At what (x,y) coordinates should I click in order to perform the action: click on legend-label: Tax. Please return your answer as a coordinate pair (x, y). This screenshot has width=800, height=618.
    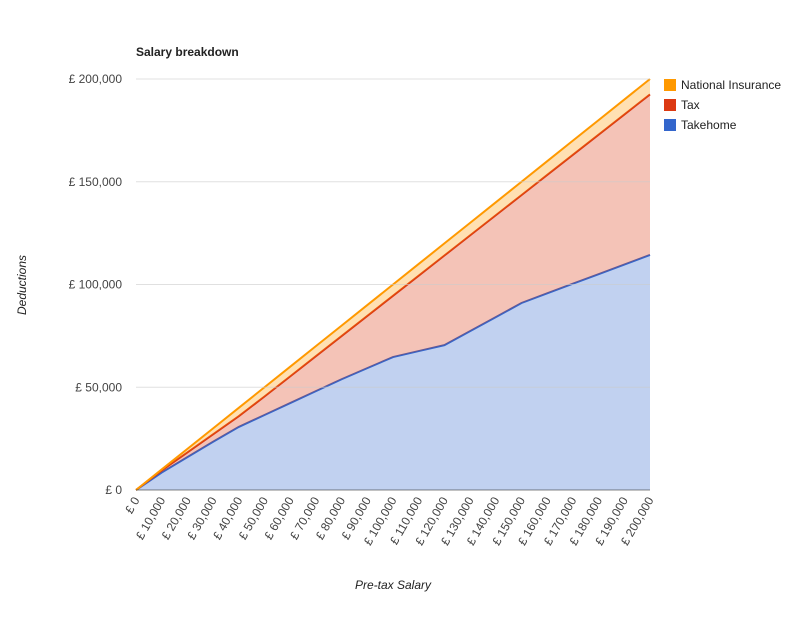
    Looking at the image, I should click on (690, 105).